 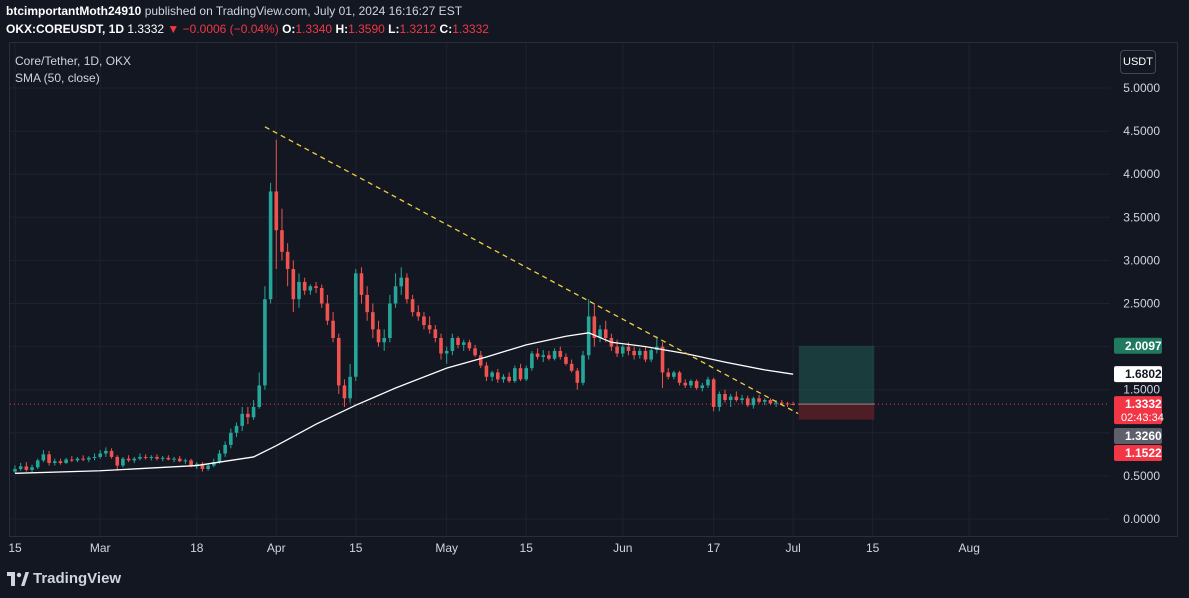 I want to click on down-arrow-icon: ▼, so click(x=173, y=29).